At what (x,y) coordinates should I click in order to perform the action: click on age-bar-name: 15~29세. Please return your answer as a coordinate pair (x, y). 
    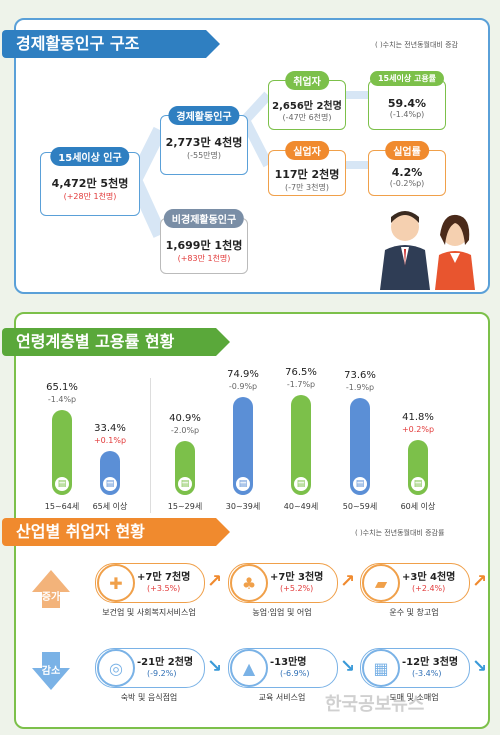
    Looking at the image, I should click on (185, 506).